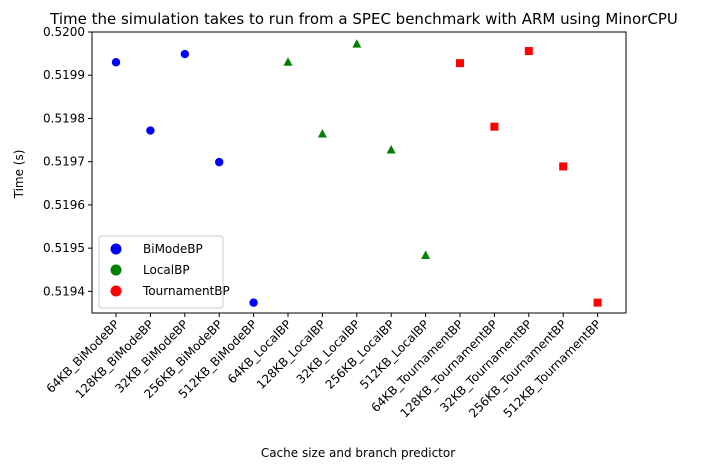 The width and height of the screenshot is (715, 470). Describe the element at coordinates (64, 248) in the screenshot. I see `y-tick-label: 0.5195` at that location.